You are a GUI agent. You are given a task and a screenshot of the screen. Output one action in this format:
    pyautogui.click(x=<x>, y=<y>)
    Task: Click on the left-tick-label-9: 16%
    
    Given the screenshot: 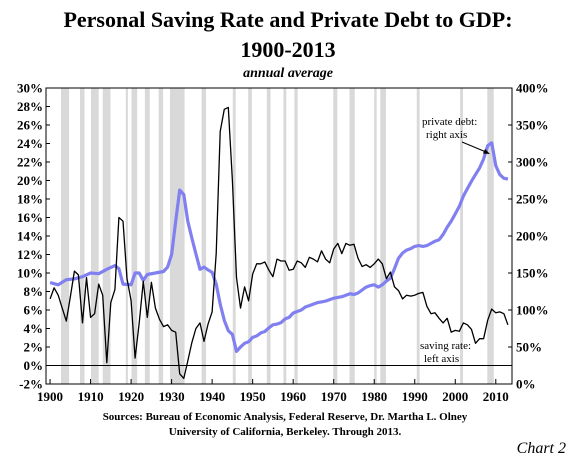 What is the action you would take?
    pyautogui.click(x=30, y=217)
    